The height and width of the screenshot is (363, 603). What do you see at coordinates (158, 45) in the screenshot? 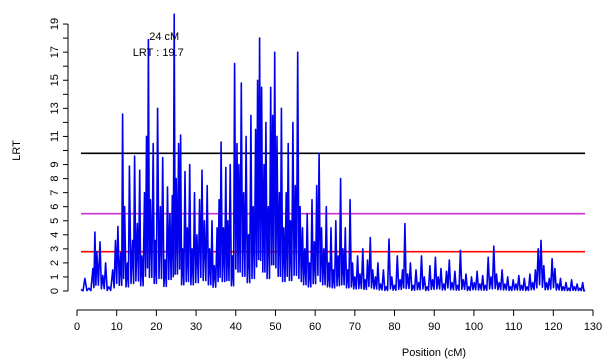
I see `peak-annotation: 24 cM LRT : 19.7` at bounding box center [158, 45].